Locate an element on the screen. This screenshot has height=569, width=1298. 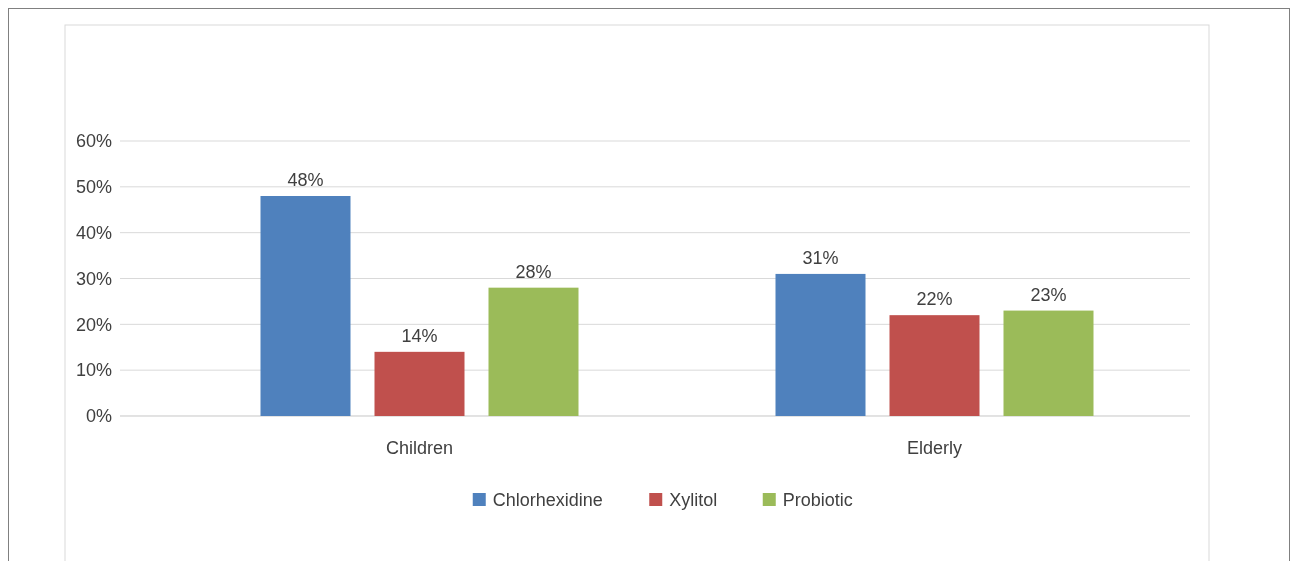
legend-label: Probiotic is located at coordinates (817, 500).